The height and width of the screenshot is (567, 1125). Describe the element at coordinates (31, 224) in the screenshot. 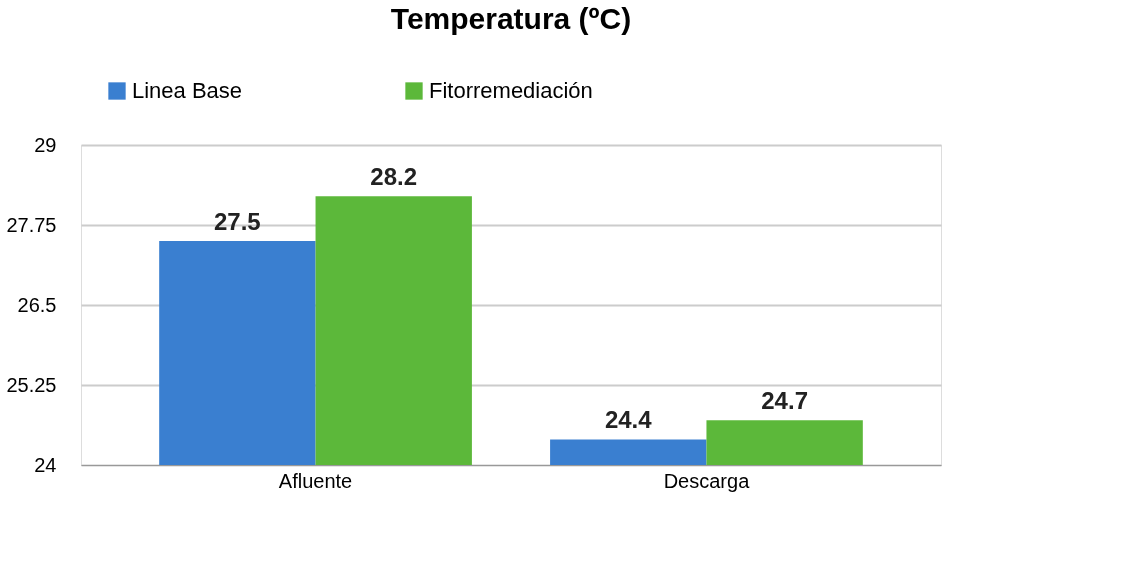

I see `y-tick-label: 27.75` at that location.